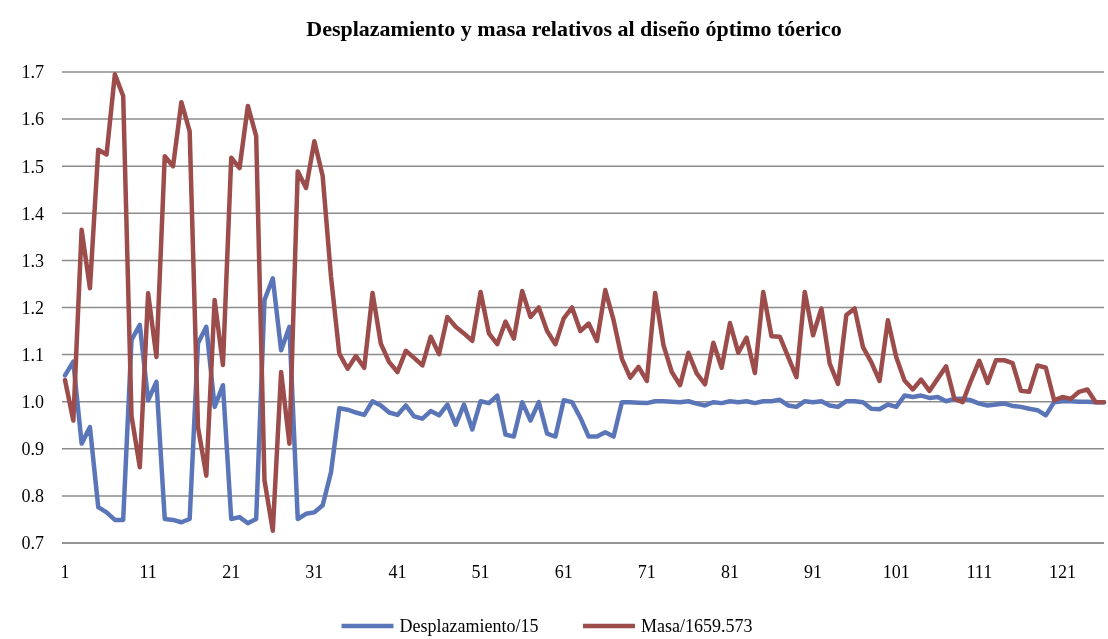  Describe the element at coordinates (32, 307) in the screenshot. I see `y-tick-label: 1.2` at that location.